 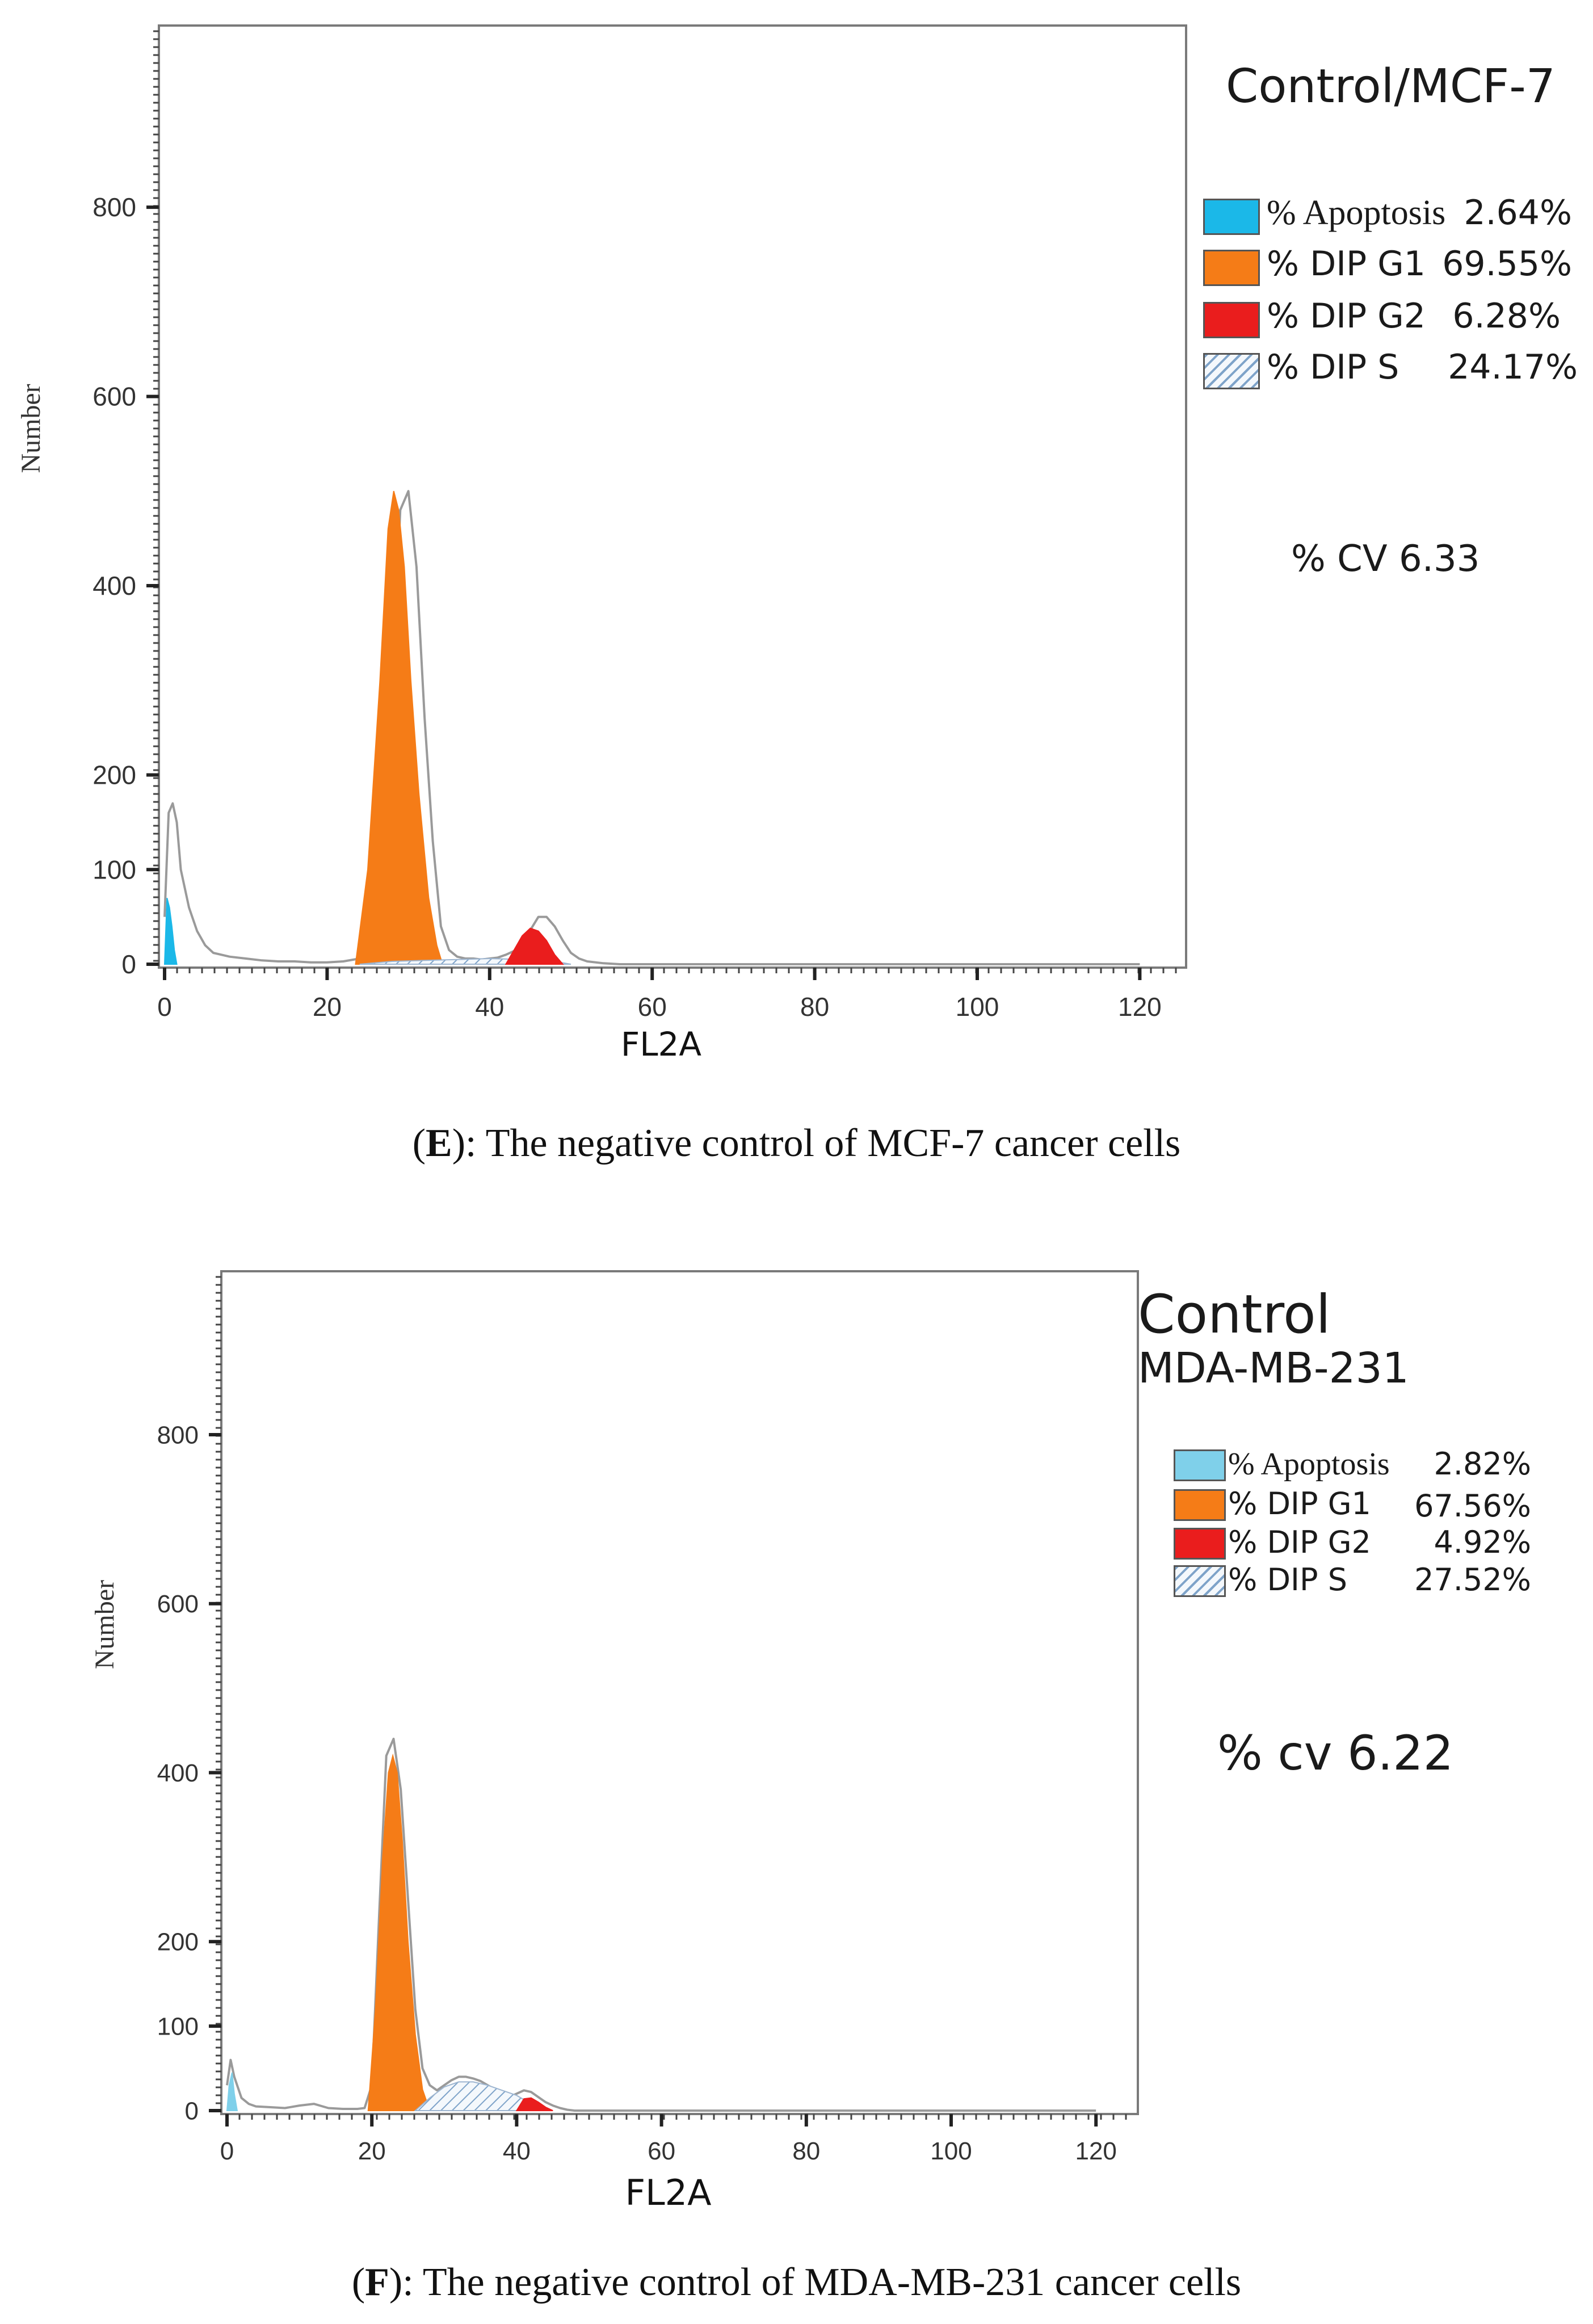 What do you see at coordinates (1513, 367) in the screenshot?
I see `legend-value: 24.17%` at bounding box center [1513, 367].